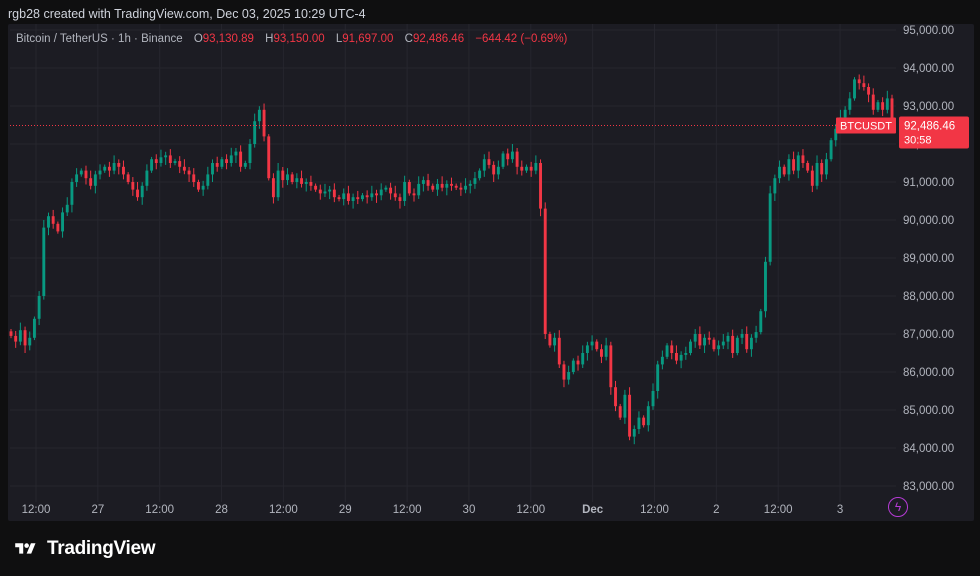 The height and width of the screenshot is (576, 980). Describe the element at coordinates (299, 39) in the screenshot. I see `high-value: 93,150.00` at that location.